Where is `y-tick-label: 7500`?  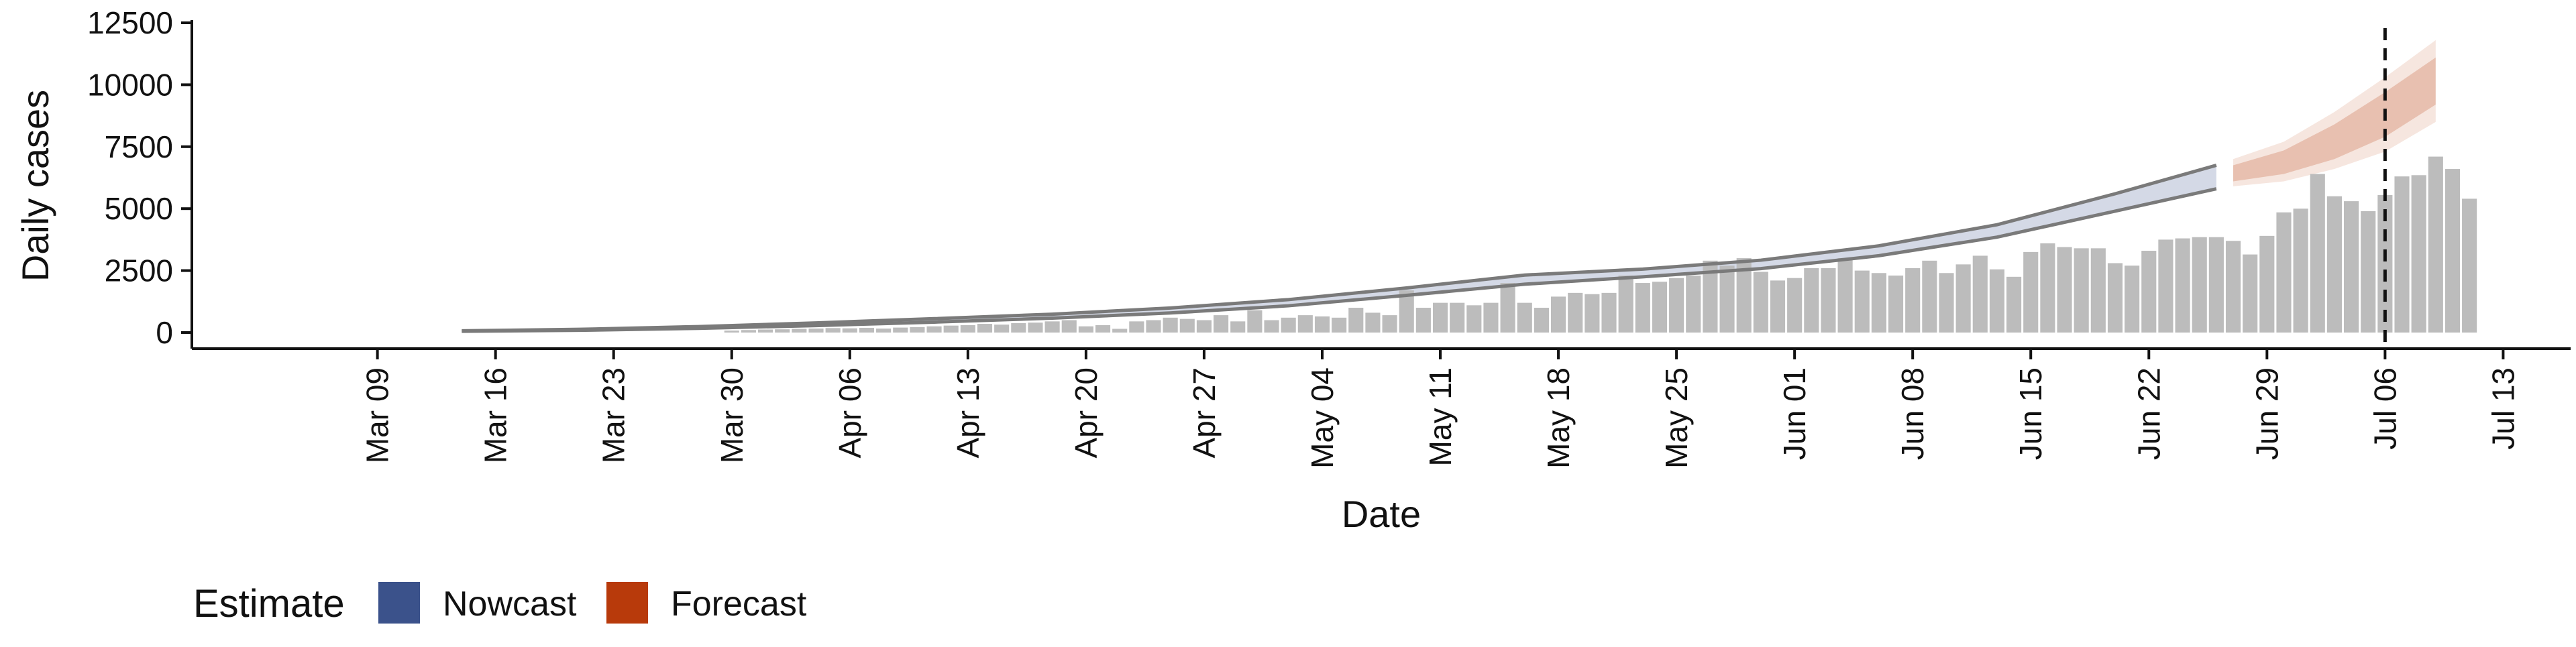 y-tick-label: 7500 is located at coordinates (139, 146).